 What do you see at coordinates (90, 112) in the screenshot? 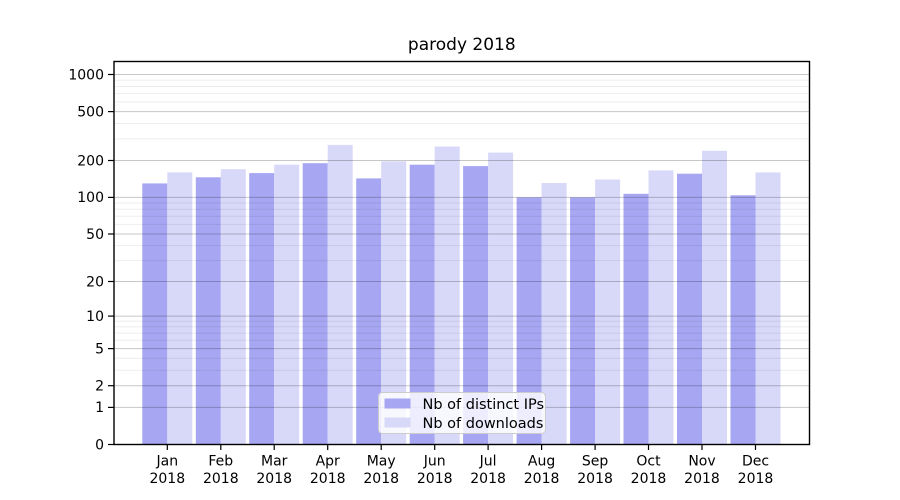
I see `y-axis-tick-label-500: 500` at bounding box center [90, 112].